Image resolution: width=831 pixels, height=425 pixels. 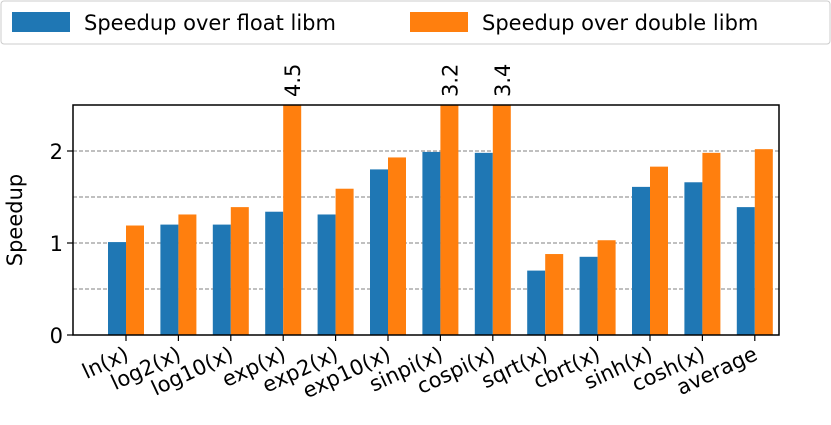 What do you see at coordinates (620, 23) in the screenshot?
I see `legend-label: Speedup over double libm` at bounding box center [620, 23].